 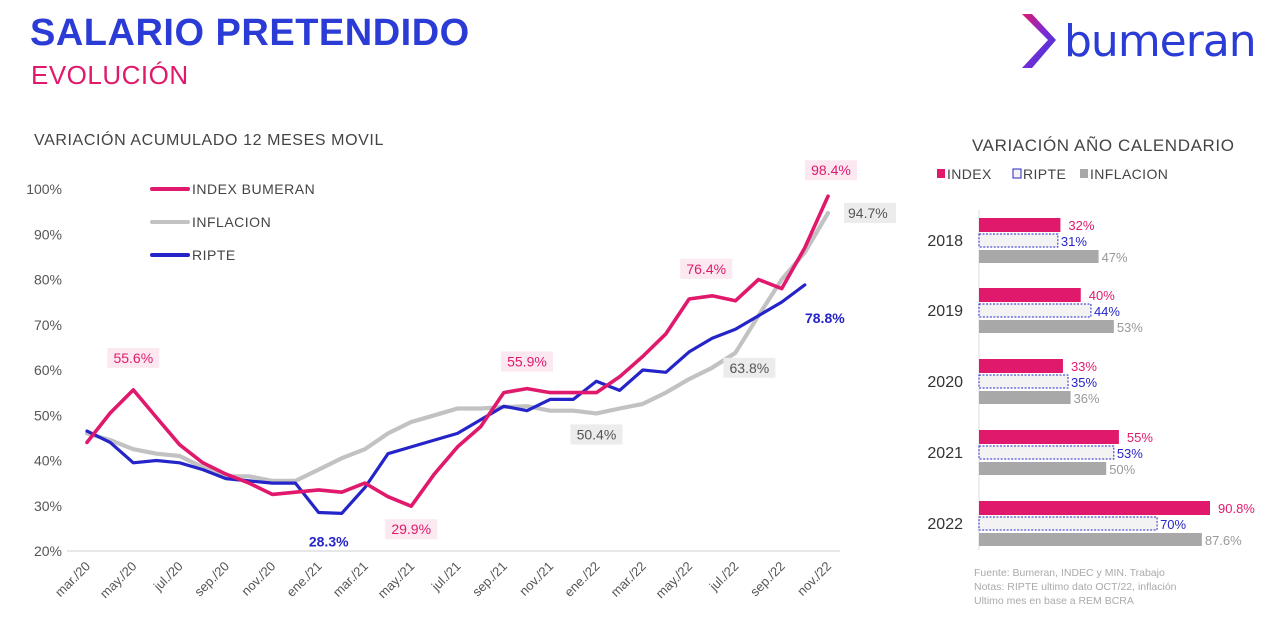 What do you see at coordinates (1054, 601) in the screenshot?
I see `source-line: Ultimo mes en base a REM BCRA` at bounding box center [1054, 601].